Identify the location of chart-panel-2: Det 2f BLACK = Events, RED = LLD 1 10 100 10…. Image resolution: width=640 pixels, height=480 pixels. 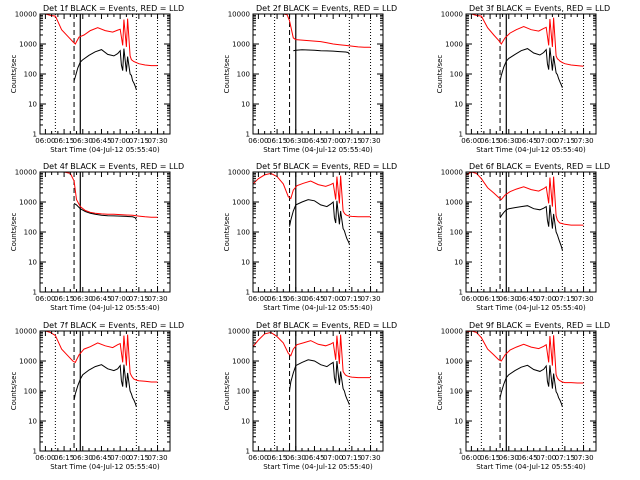
(310, 79).